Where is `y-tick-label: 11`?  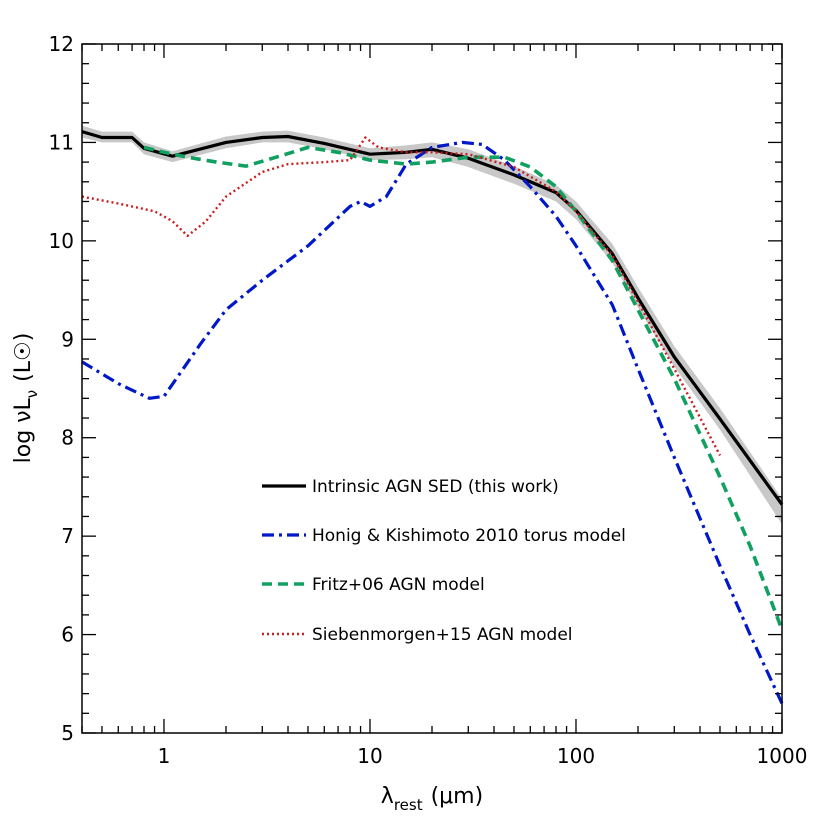 y-tick-label: 11 is located at coordinates (61, 142).